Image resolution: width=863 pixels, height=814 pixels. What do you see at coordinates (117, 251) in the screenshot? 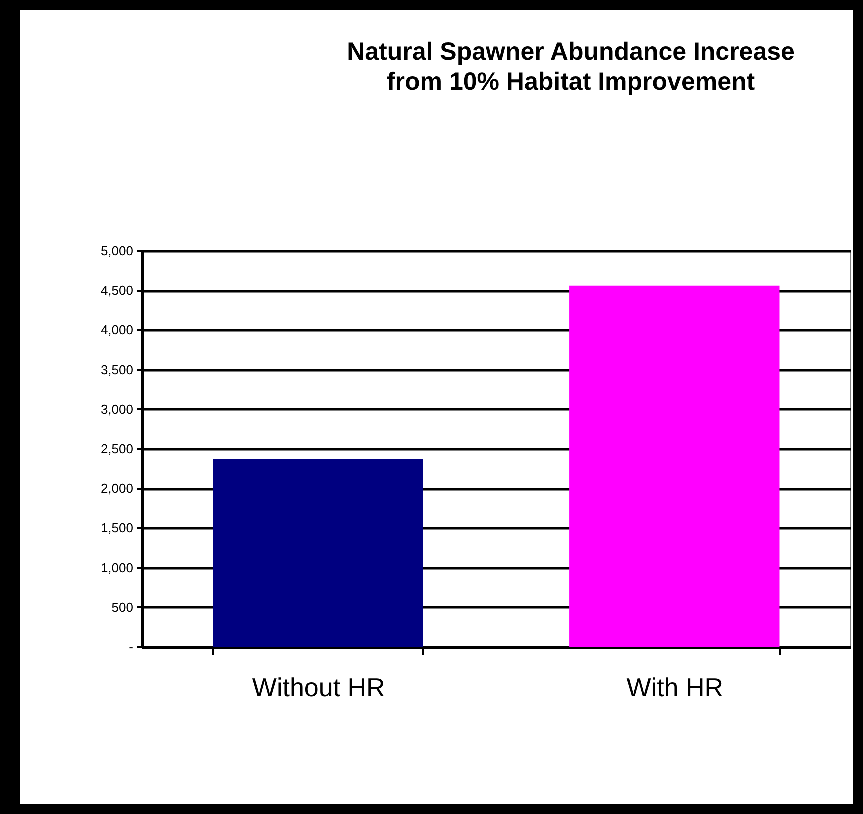
I see `y-tick-label: 5,000` at bounding box center [117, 251].